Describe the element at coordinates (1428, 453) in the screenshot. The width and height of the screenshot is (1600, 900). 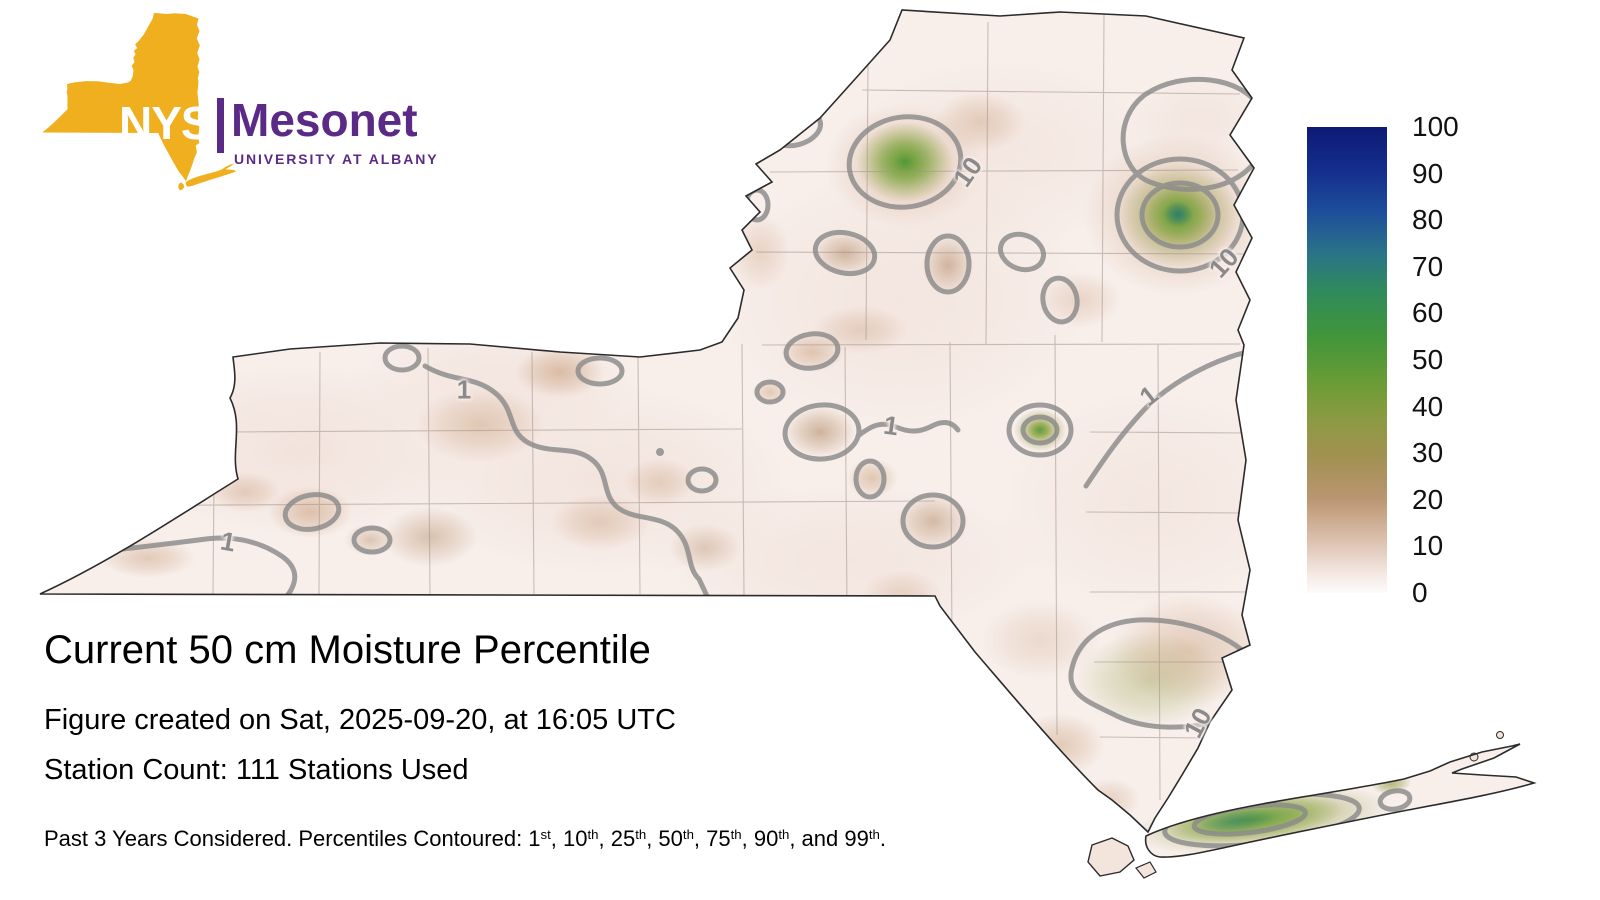
I see `colorbar-tick-label: 30` at that location.